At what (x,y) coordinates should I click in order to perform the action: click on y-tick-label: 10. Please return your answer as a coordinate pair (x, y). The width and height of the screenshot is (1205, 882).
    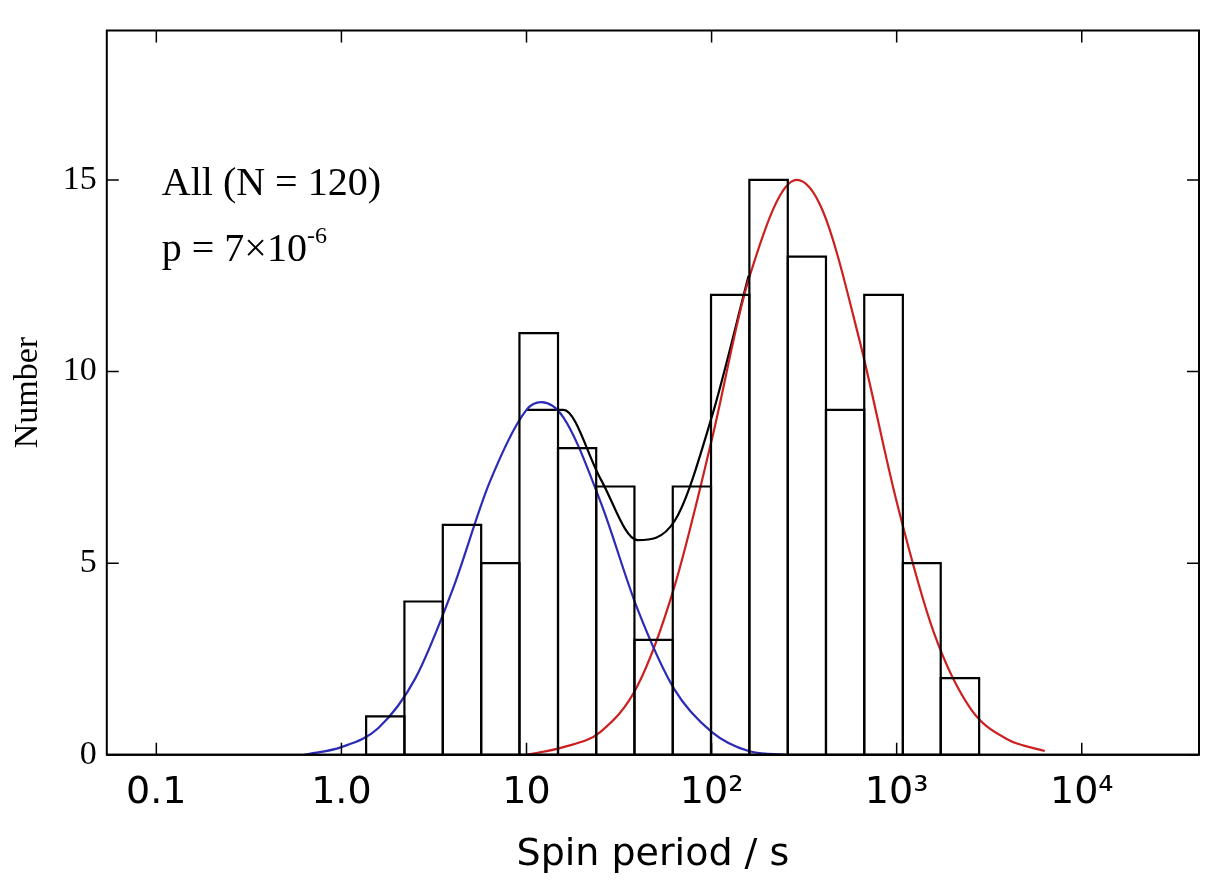
    Looking at the image, I should click on (79, 369).